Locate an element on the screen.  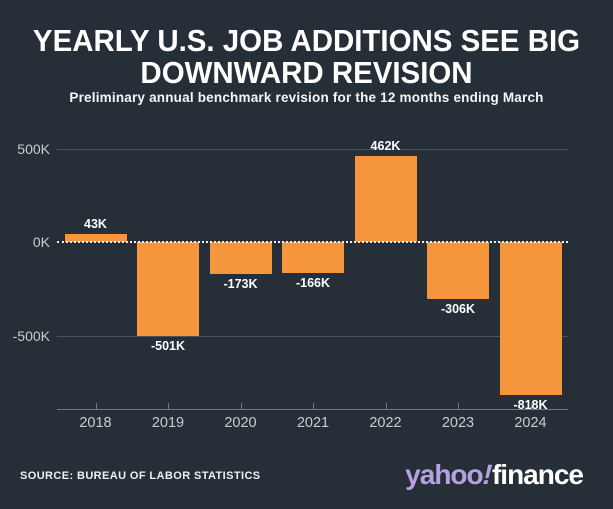
zero-baseline is located at coordinates (312, 242).